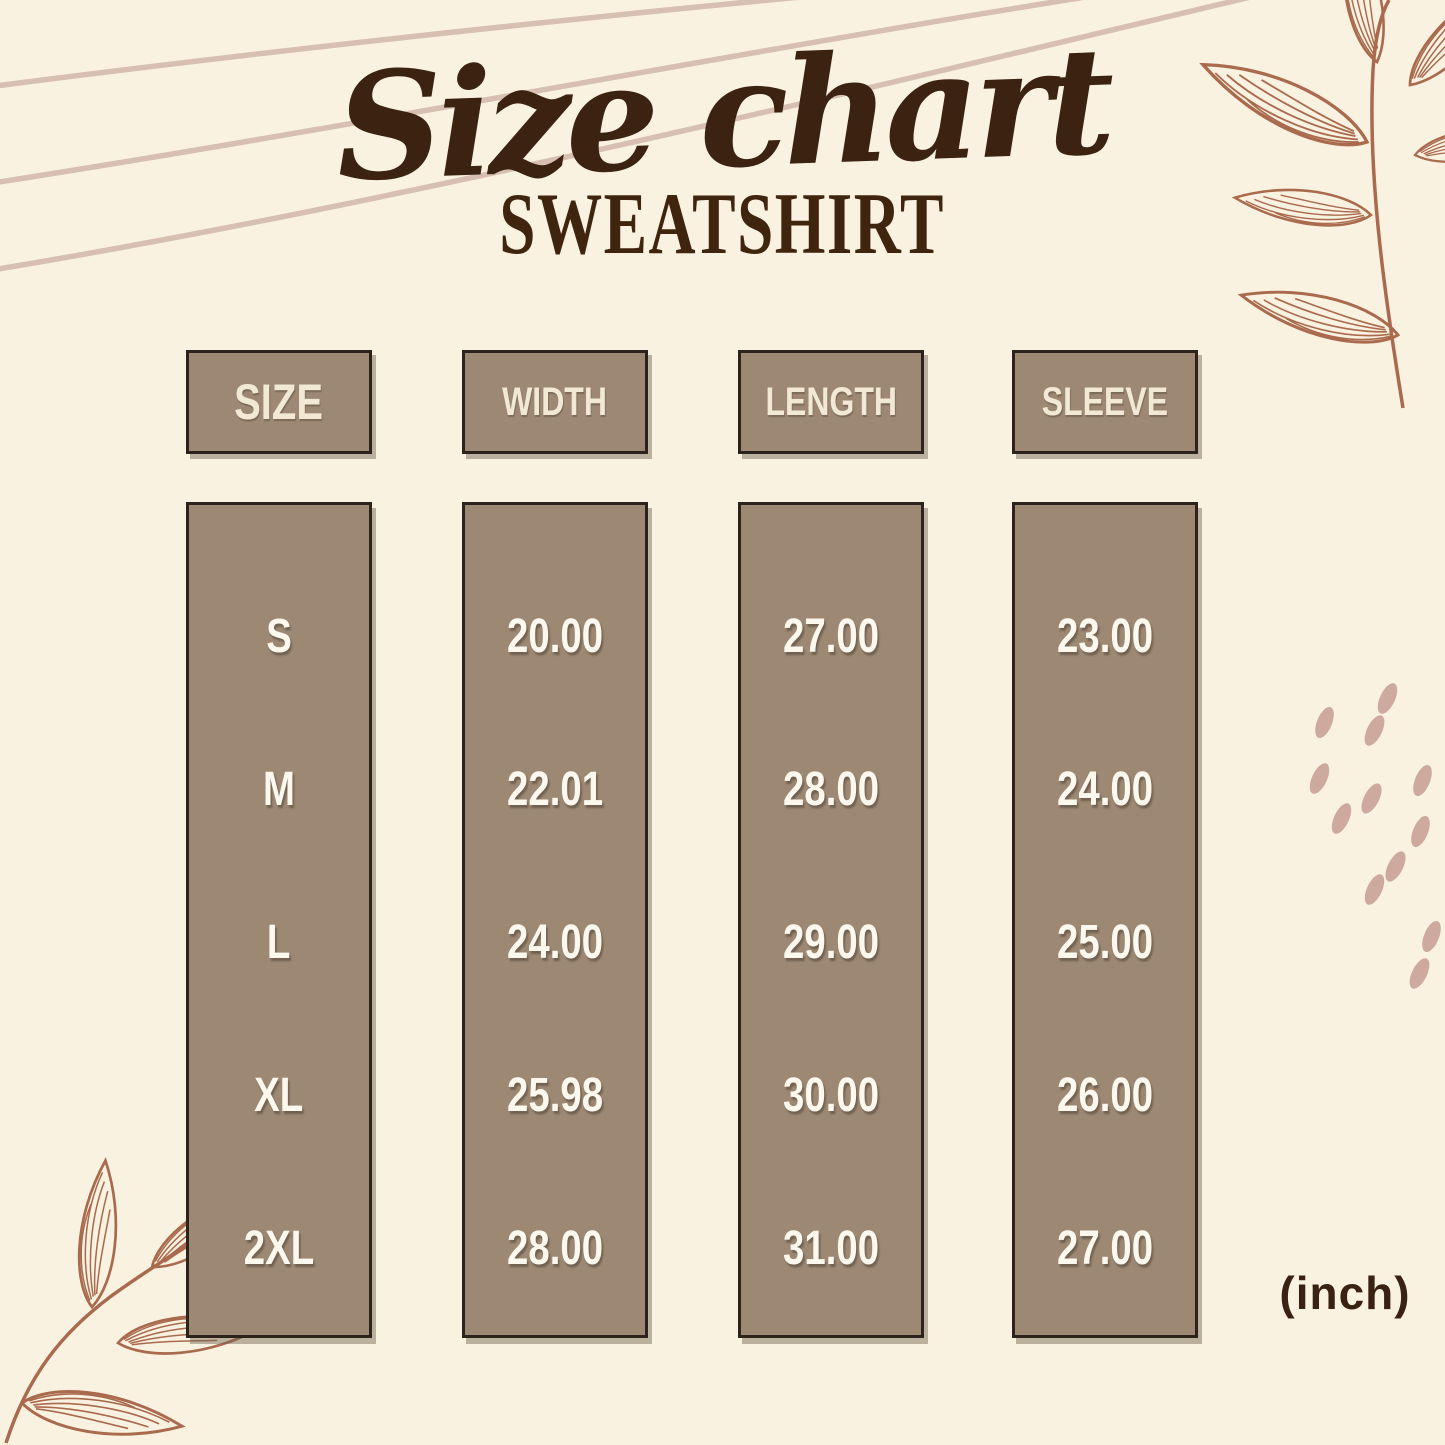 This screenshot has height=1445, width=1445. I want to click on column-header-width: WIDTH, so click(555, 402).